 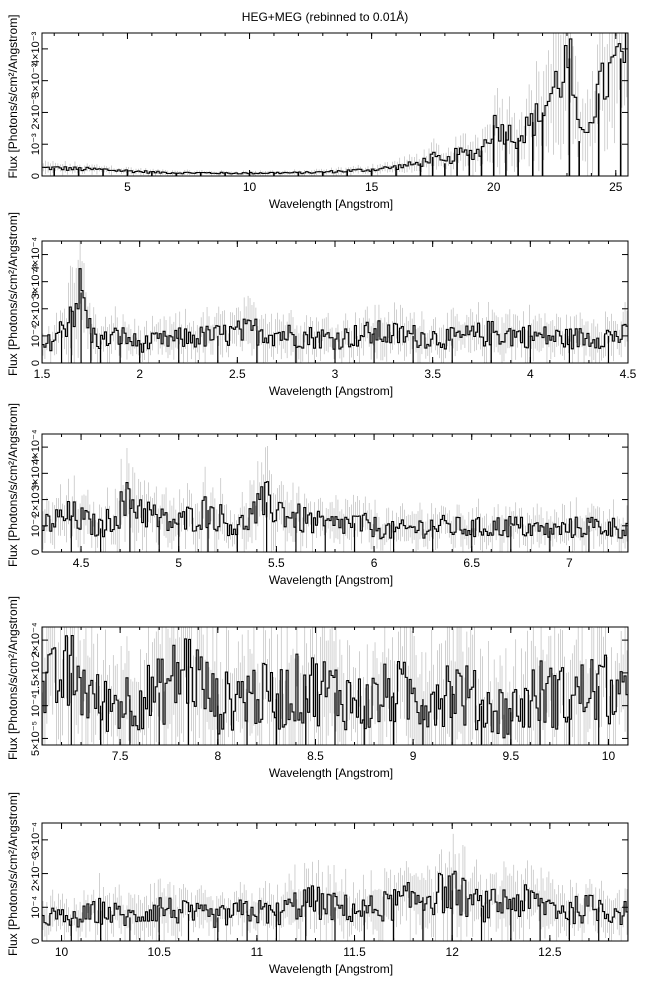 I want to click on x-tick-label: 25, so click(x=616, y=187).